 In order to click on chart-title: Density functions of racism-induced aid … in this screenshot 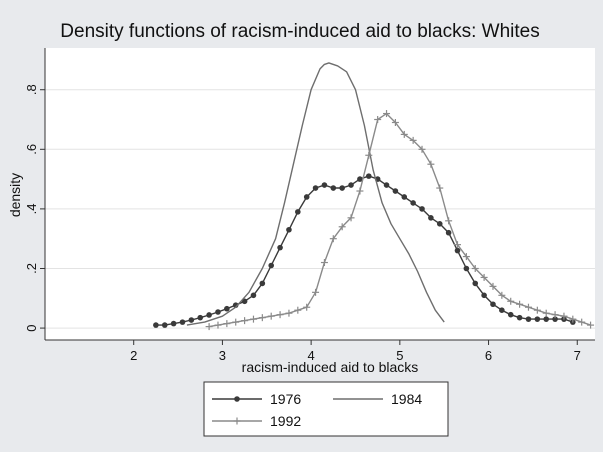, I will do `click(299, 31)`.